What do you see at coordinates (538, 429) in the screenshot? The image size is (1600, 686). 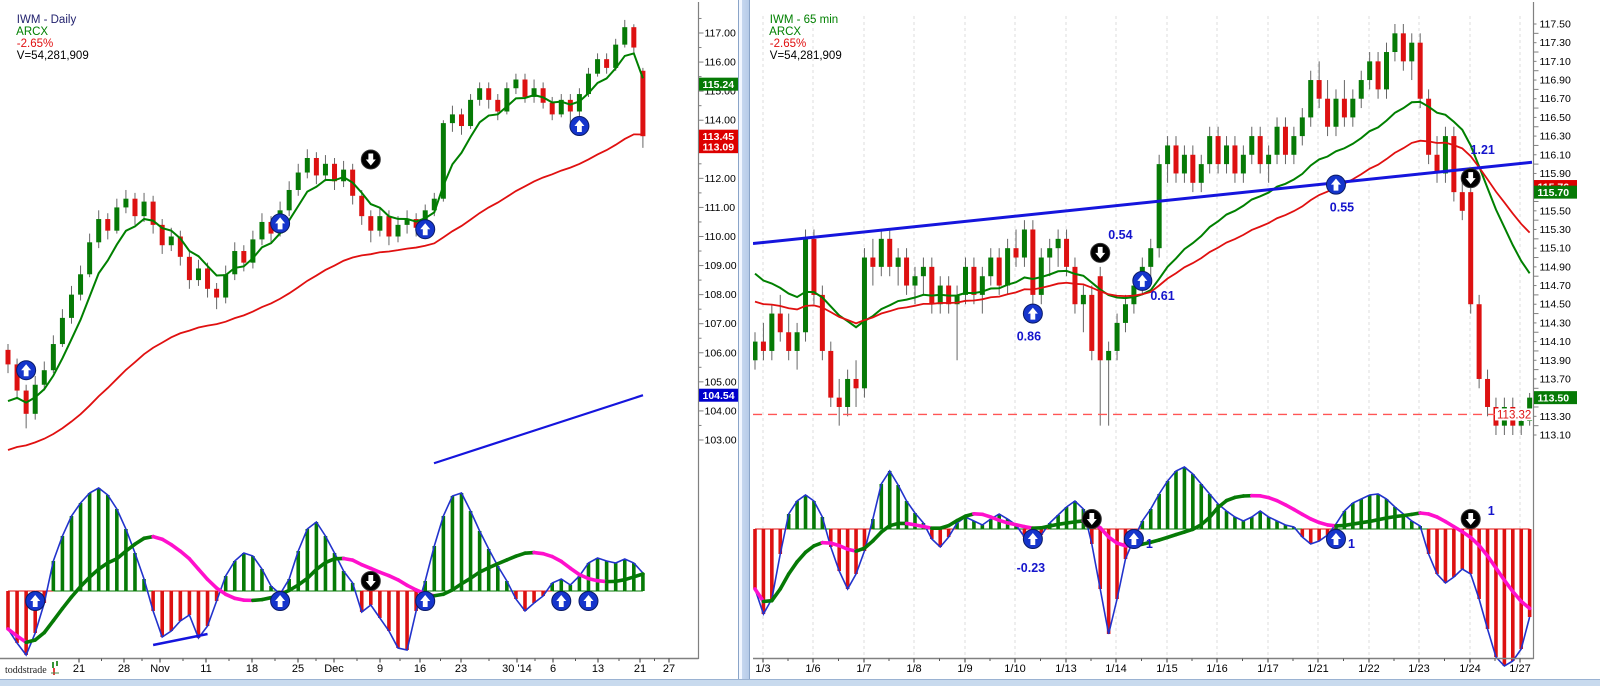 I see `blue-ma-line` at bounding box center [538, 429].